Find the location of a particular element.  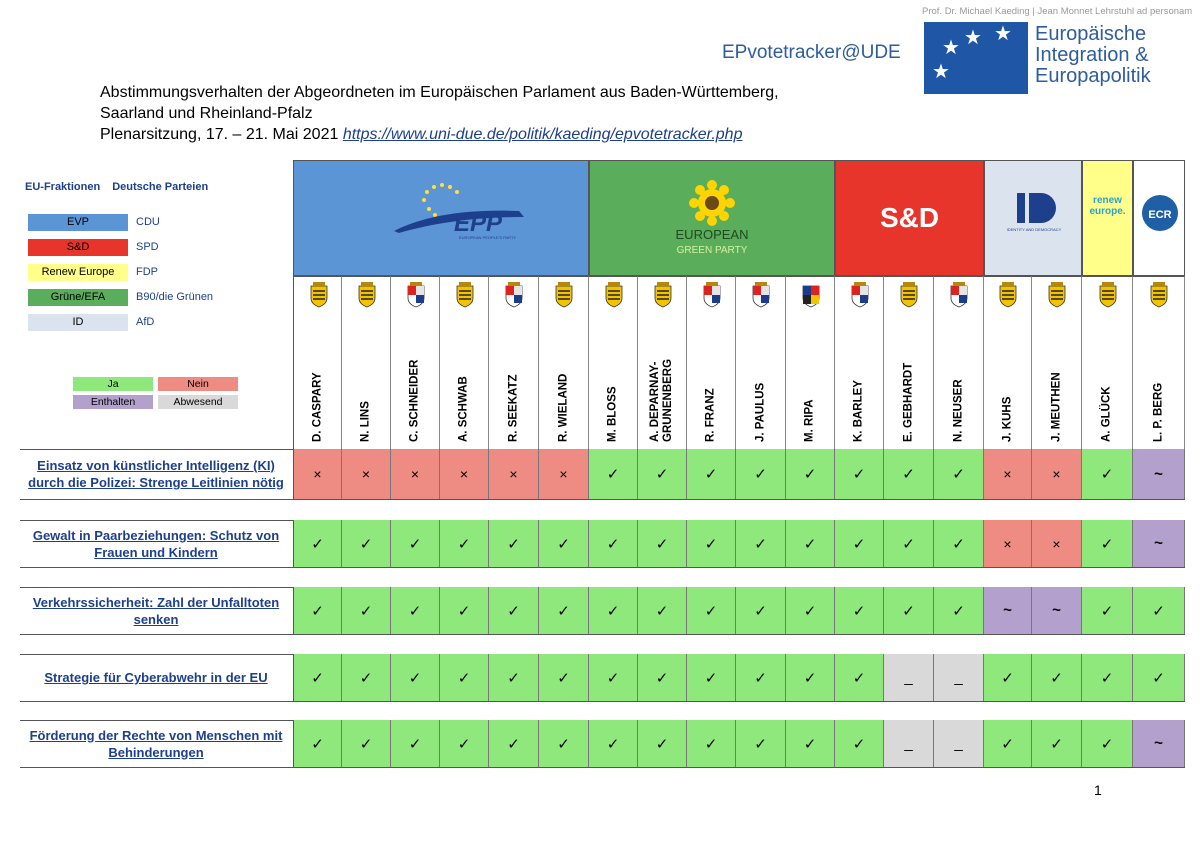

member-column-8: R. FRANZ is located at coordinates (711, 362).